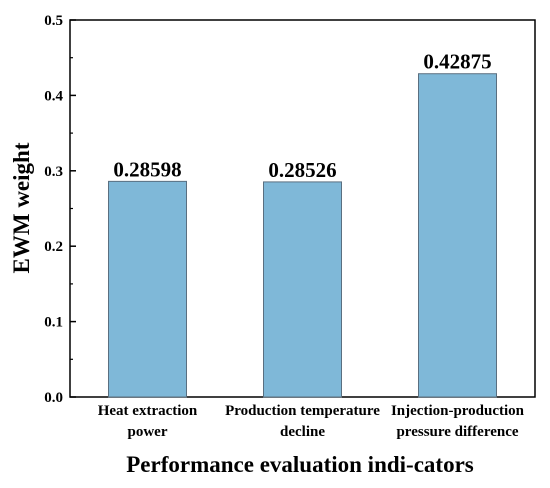  What do you see at coordinates (148, 432) in the screenshot?
I see `x-tick-label: power` at bounding box center [148, 432].